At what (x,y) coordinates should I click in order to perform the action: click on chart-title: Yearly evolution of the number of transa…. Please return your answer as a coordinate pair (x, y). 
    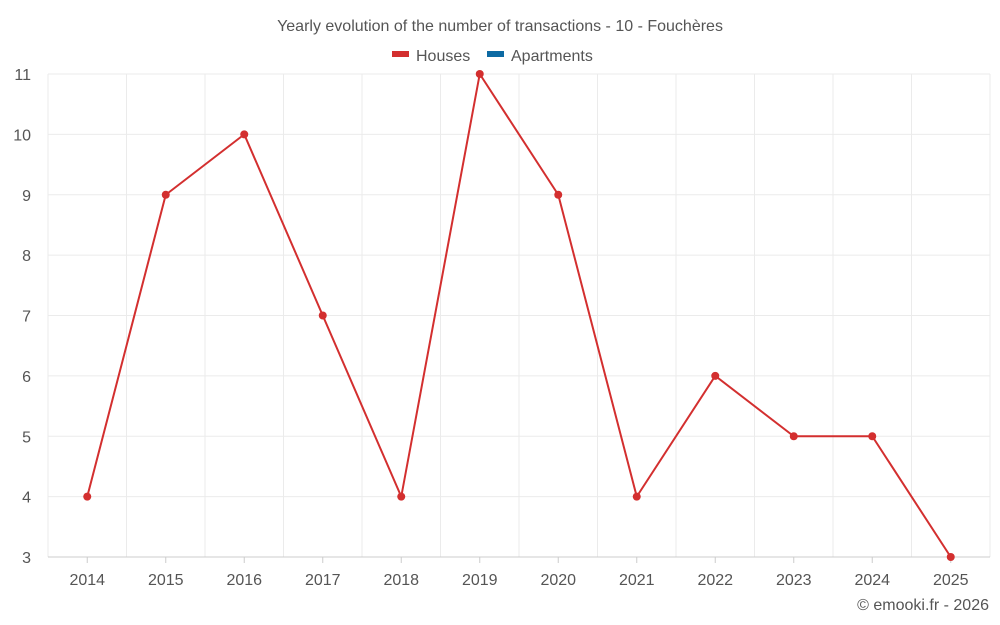
    Looking at the image, I should click on (500, 26).